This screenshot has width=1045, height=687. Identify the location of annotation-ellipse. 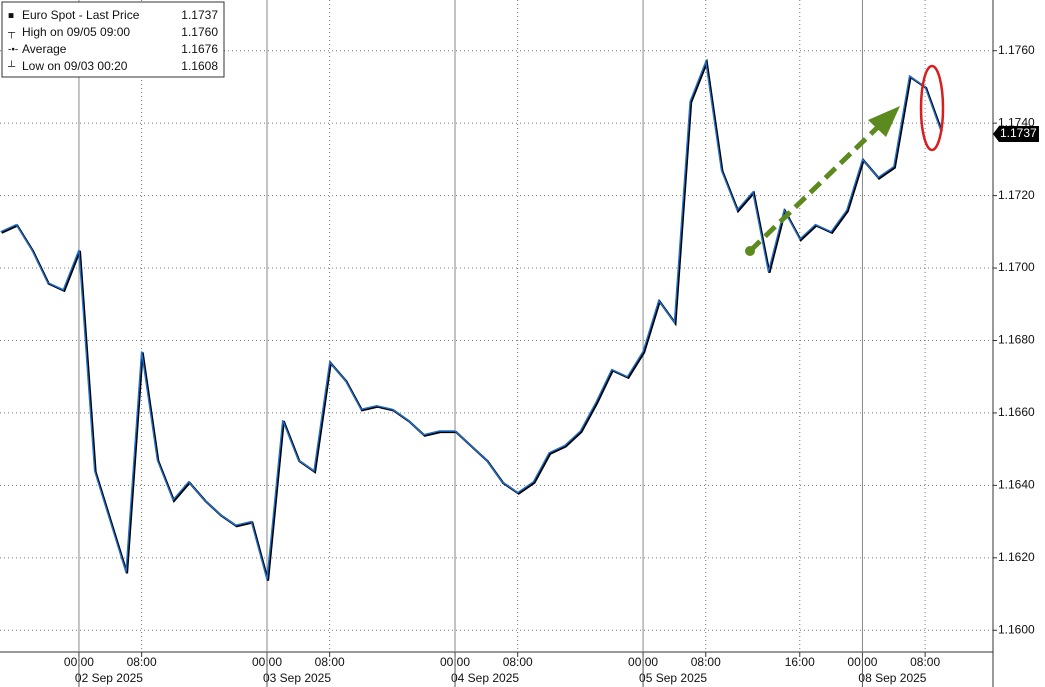
(932, 108).